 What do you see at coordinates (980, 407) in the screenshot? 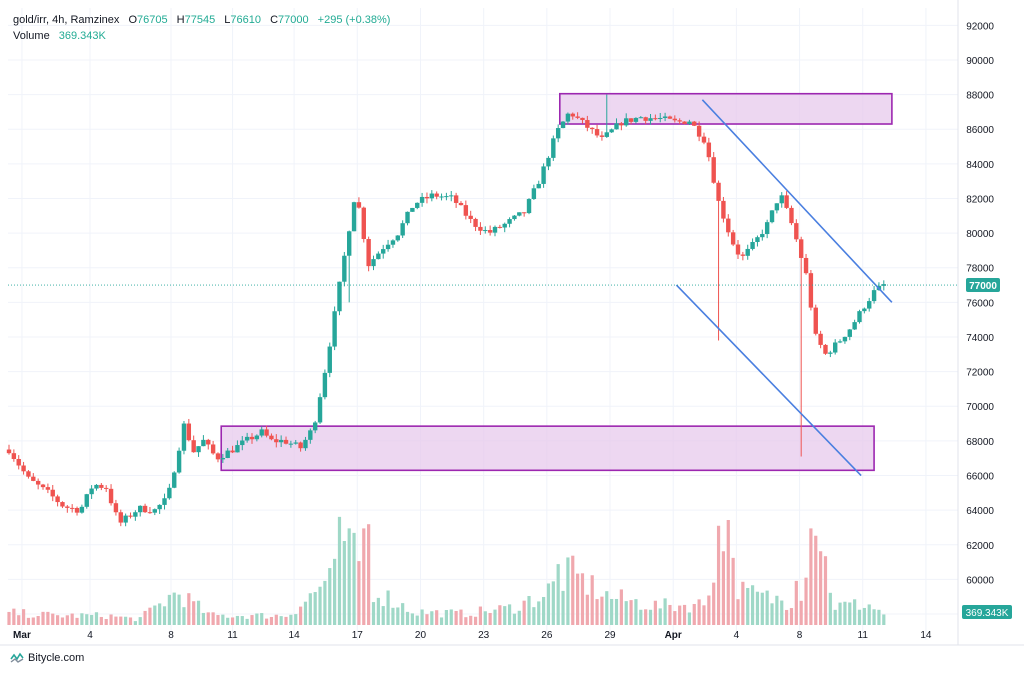
I see `y-tick-label: 70000` at bounding box center [980, 407].